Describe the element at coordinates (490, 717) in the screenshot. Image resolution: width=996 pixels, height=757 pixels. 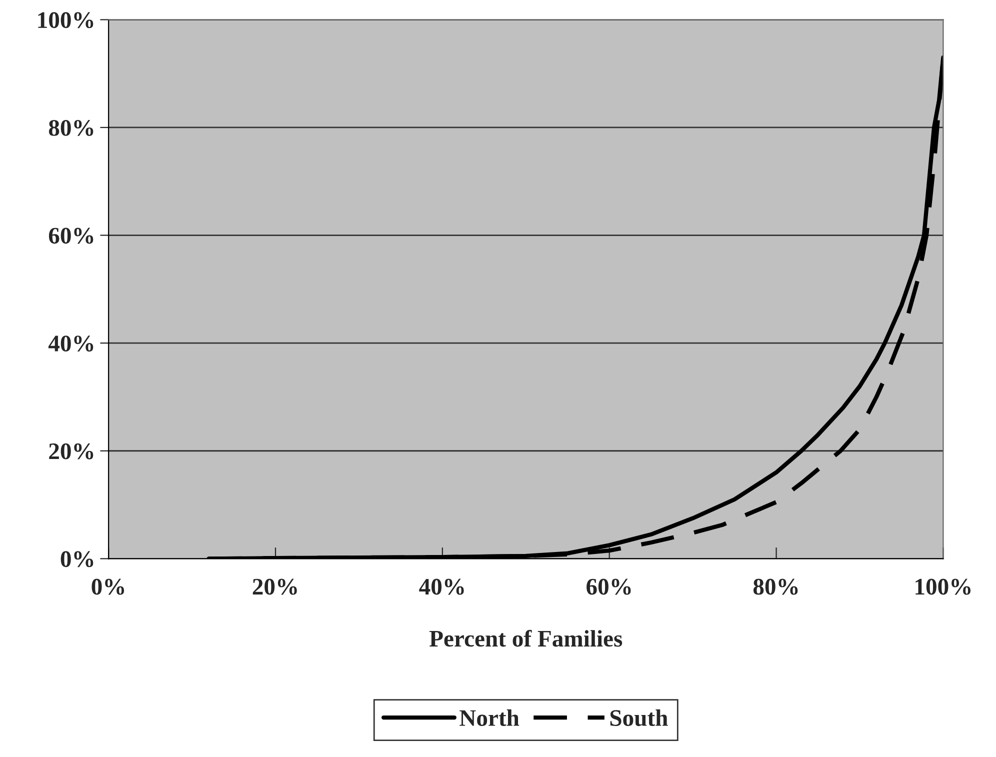
I see `legend-label: North` at that location.